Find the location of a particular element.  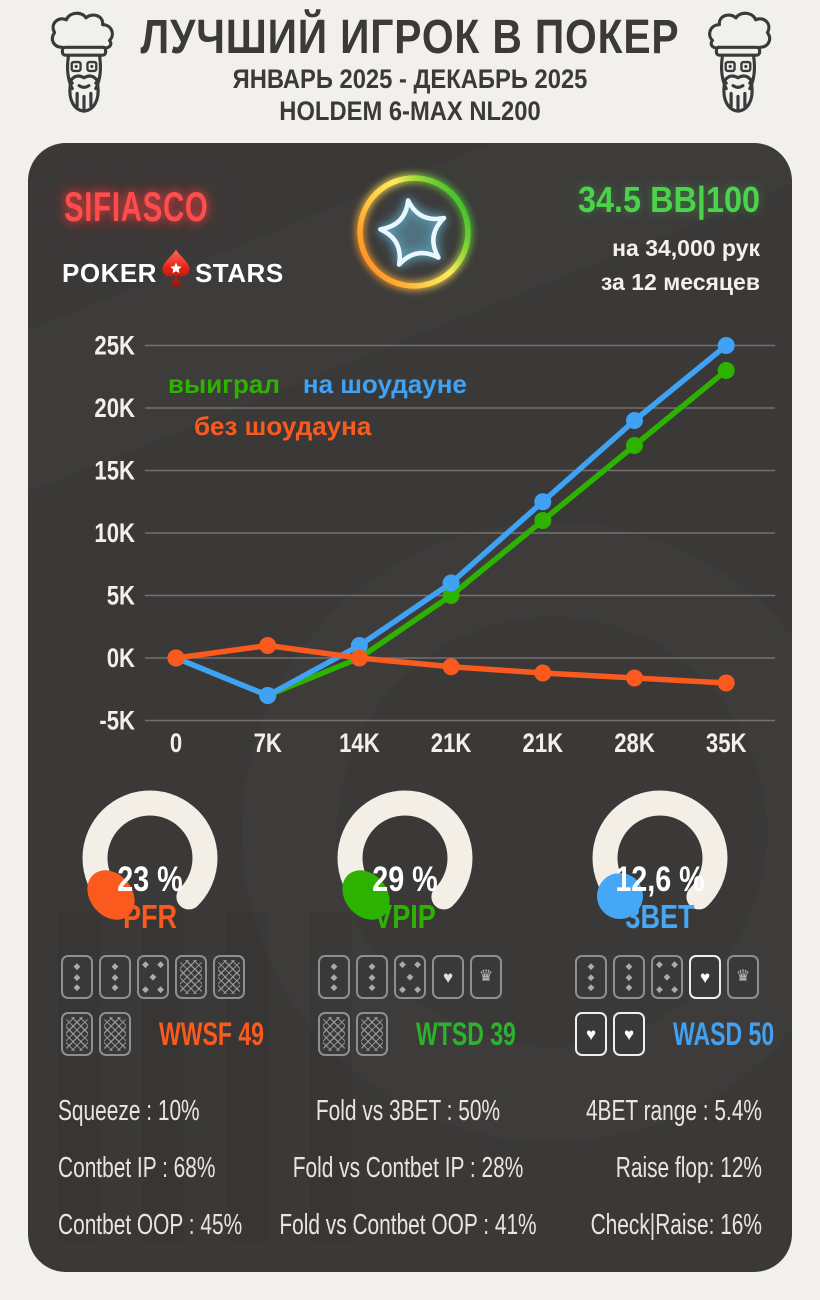

svg-text: 7K is located at coordinates (268, 744).